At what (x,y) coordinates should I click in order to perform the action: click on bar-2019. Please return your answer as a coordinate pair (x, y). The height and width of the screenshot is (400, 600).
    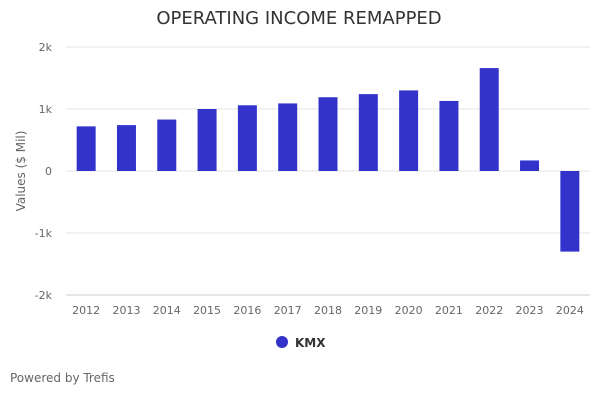
    Looking at the image, I should click on (368, 132).